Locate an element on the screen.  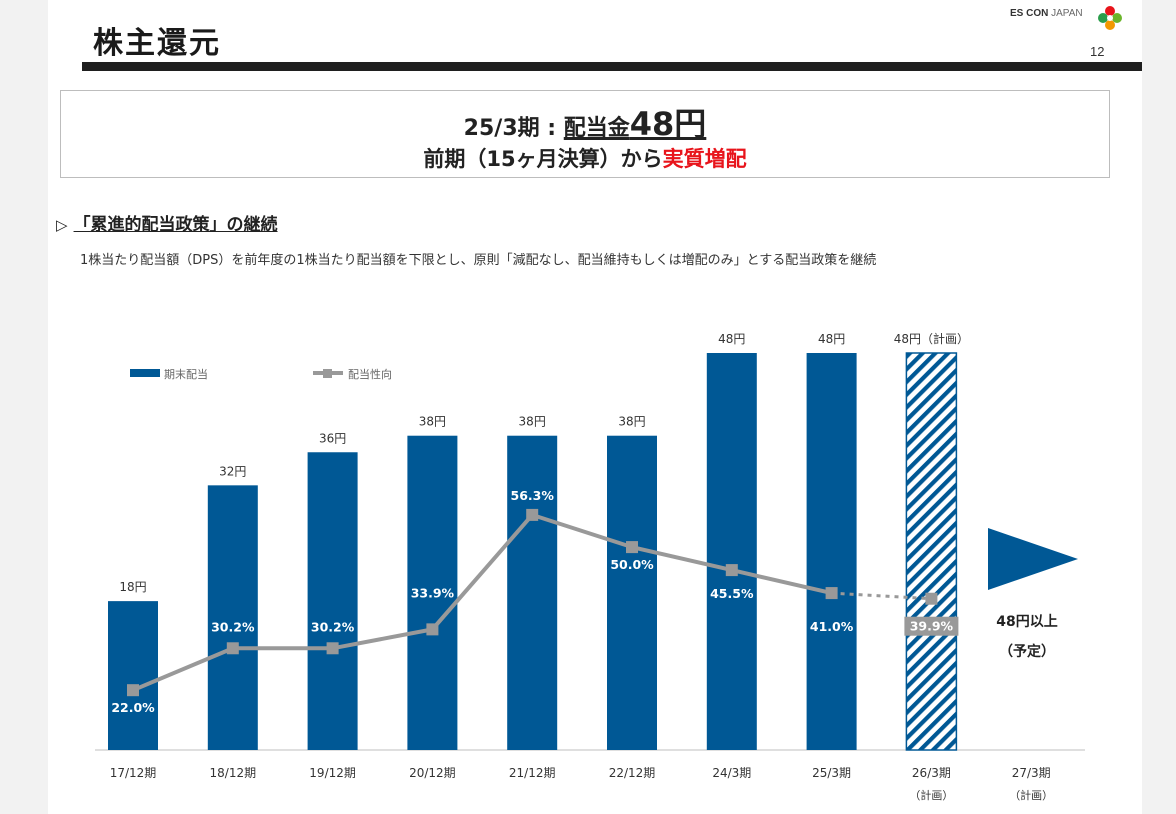
bar-value-label: 18円 is located at coordinates (132, 587).